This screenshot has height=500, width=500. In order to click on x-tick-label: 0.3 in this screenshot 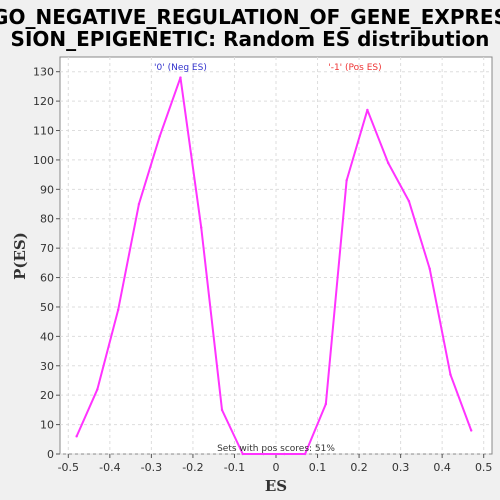, I will do `click(401, 467)`.